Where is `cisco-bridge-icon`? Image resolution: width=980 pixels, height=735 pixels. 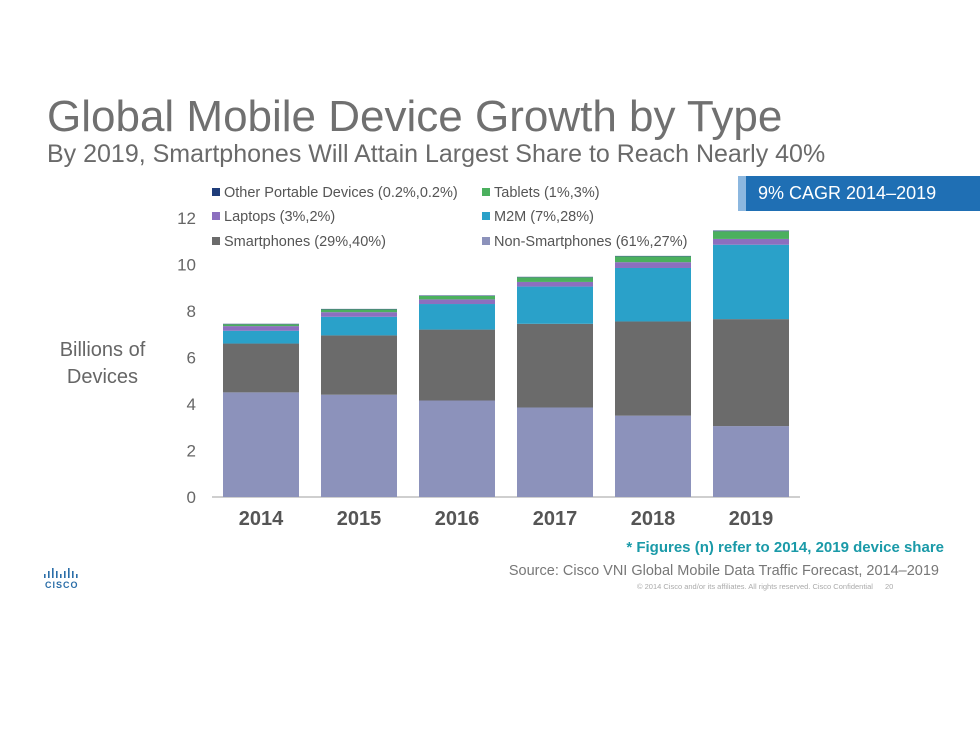 cisco-bridge-icon is located at coordinates (61, 573).